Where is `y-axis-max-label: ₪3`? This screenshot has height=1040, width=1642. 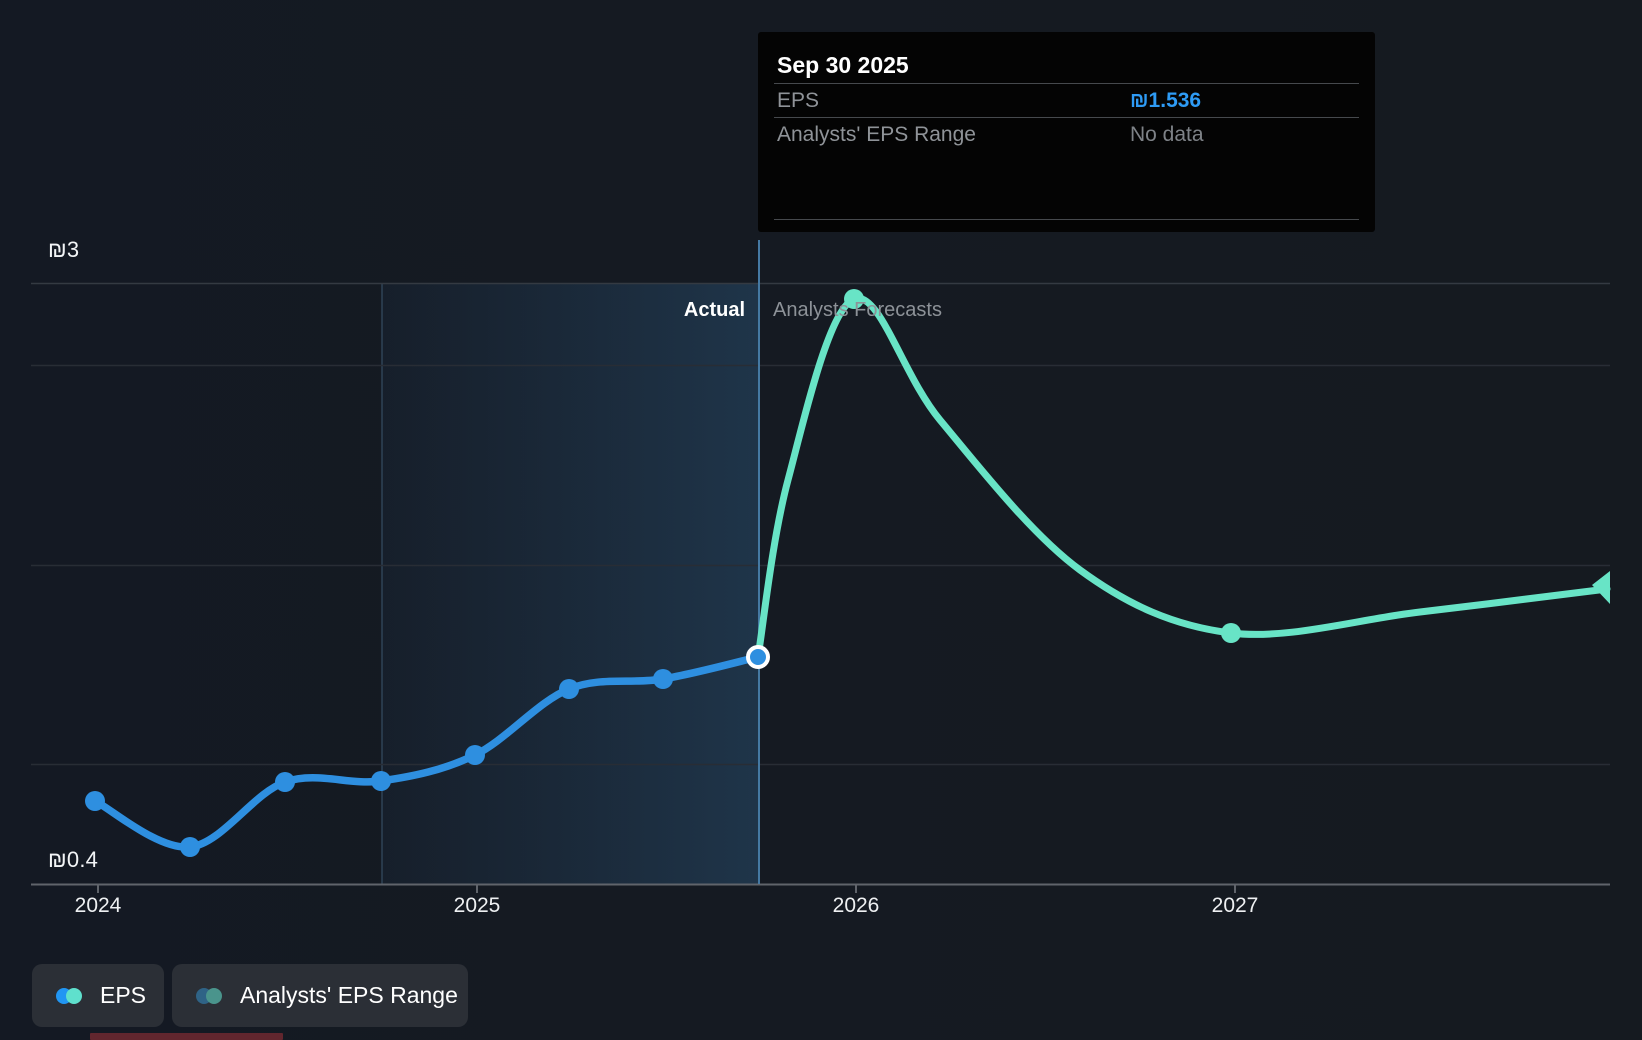
y-axis-max-label: ₪3 is located at coordinates (64, 249).